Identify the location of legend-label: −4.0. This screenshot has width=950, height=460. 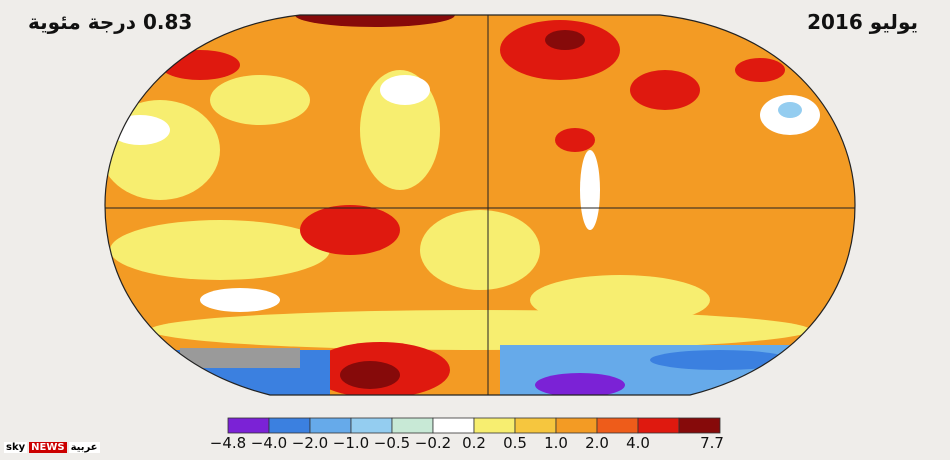
(269, 443).